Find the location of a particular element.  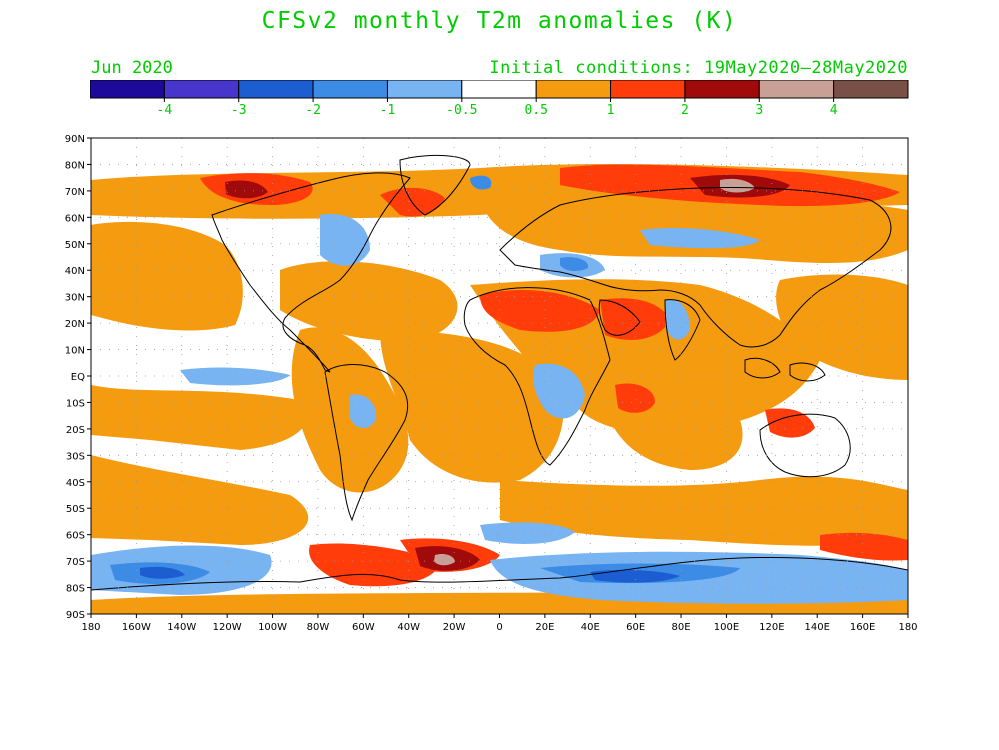

colorbar-tick-label: 2 is located at coordinates (685, 110).